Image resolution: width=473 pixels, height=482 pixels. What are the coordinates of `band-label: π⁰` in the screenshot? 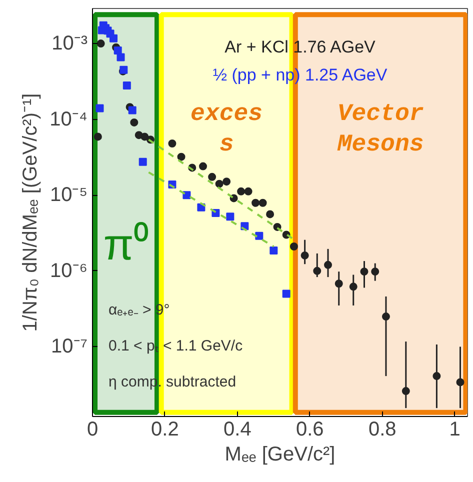 It's located at (126, 245).